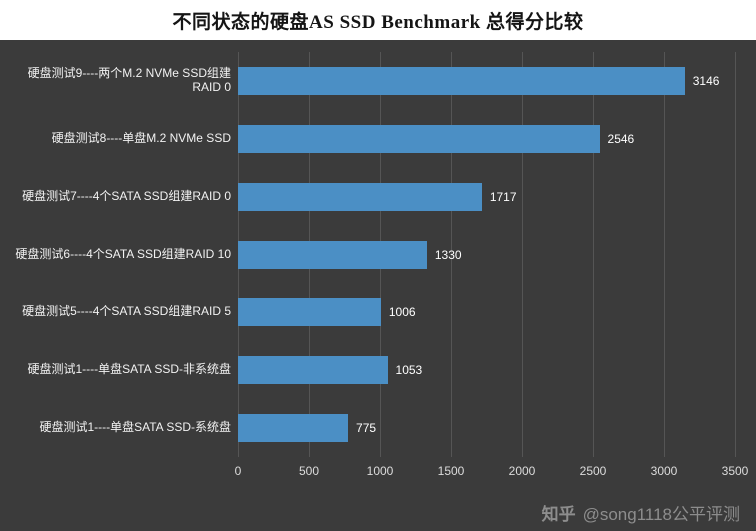 The width and height of the screenshot is (756, 531). I want to click on chart-title: 不同状态的硬盘AS SSD Benchmark 总得分比较, so click(378, 22).